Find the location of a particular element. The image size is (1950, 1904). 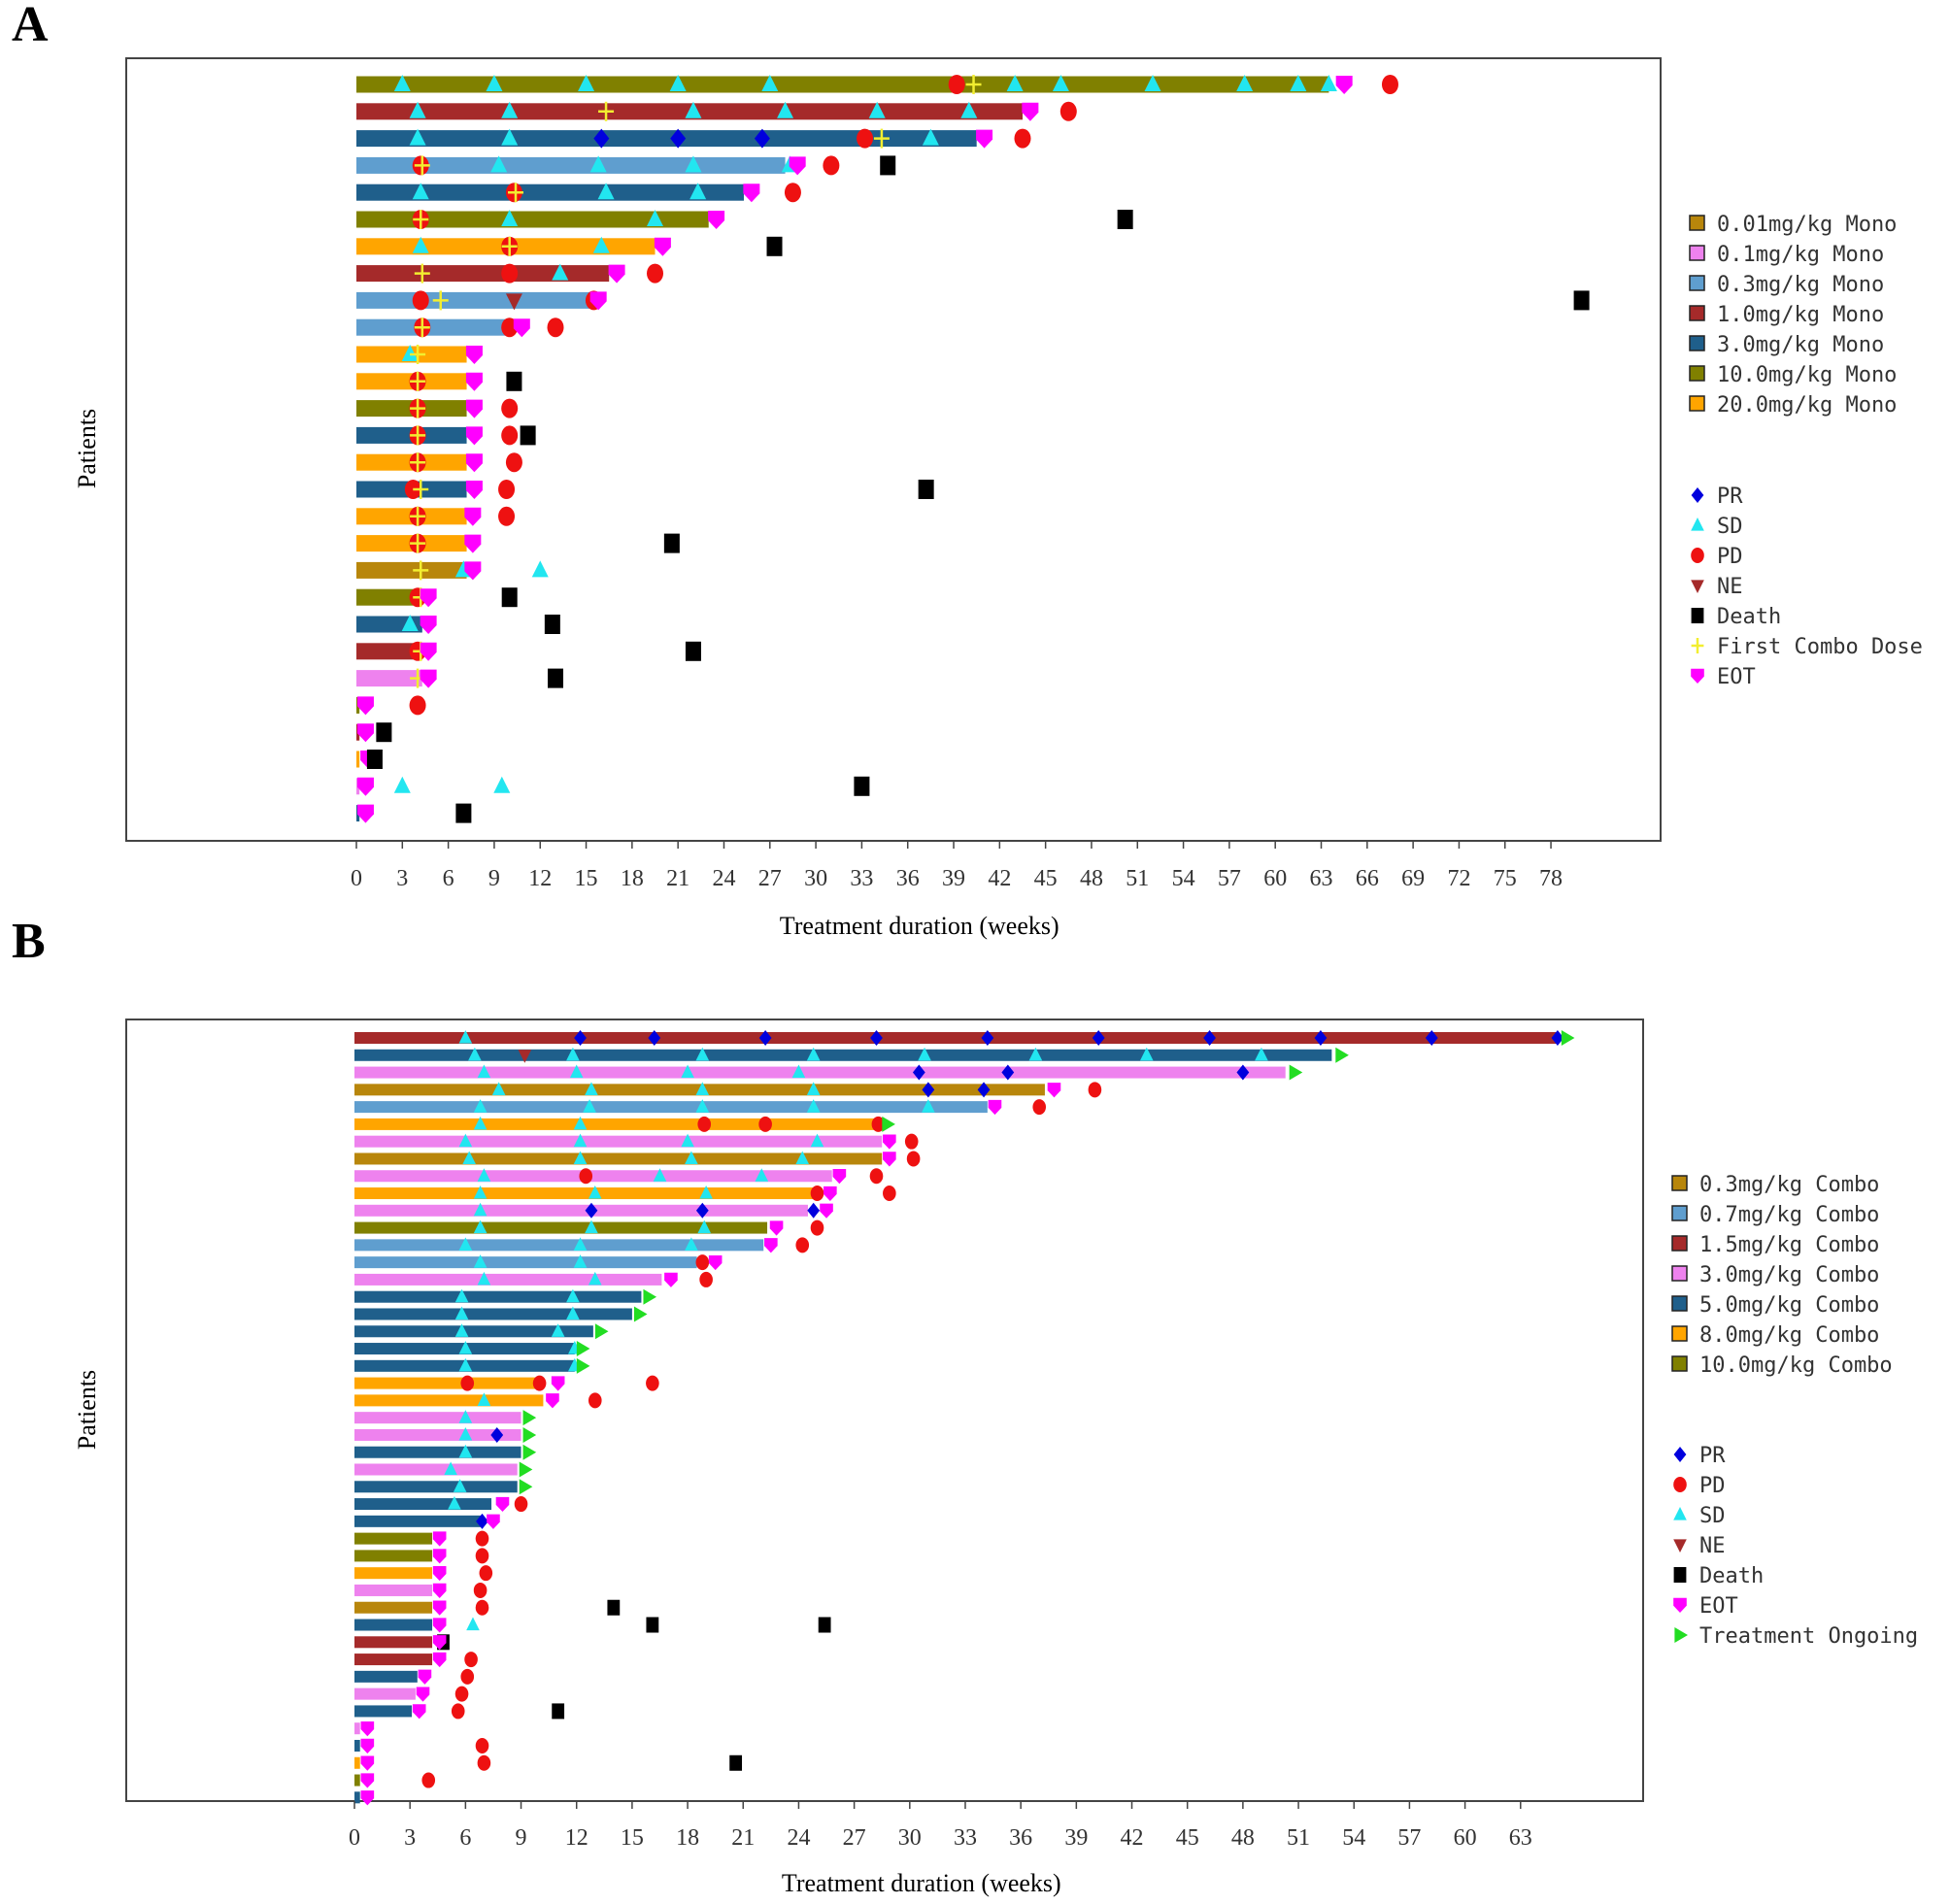

y-axis-title: Patients is located at coordinates (87, 1410).